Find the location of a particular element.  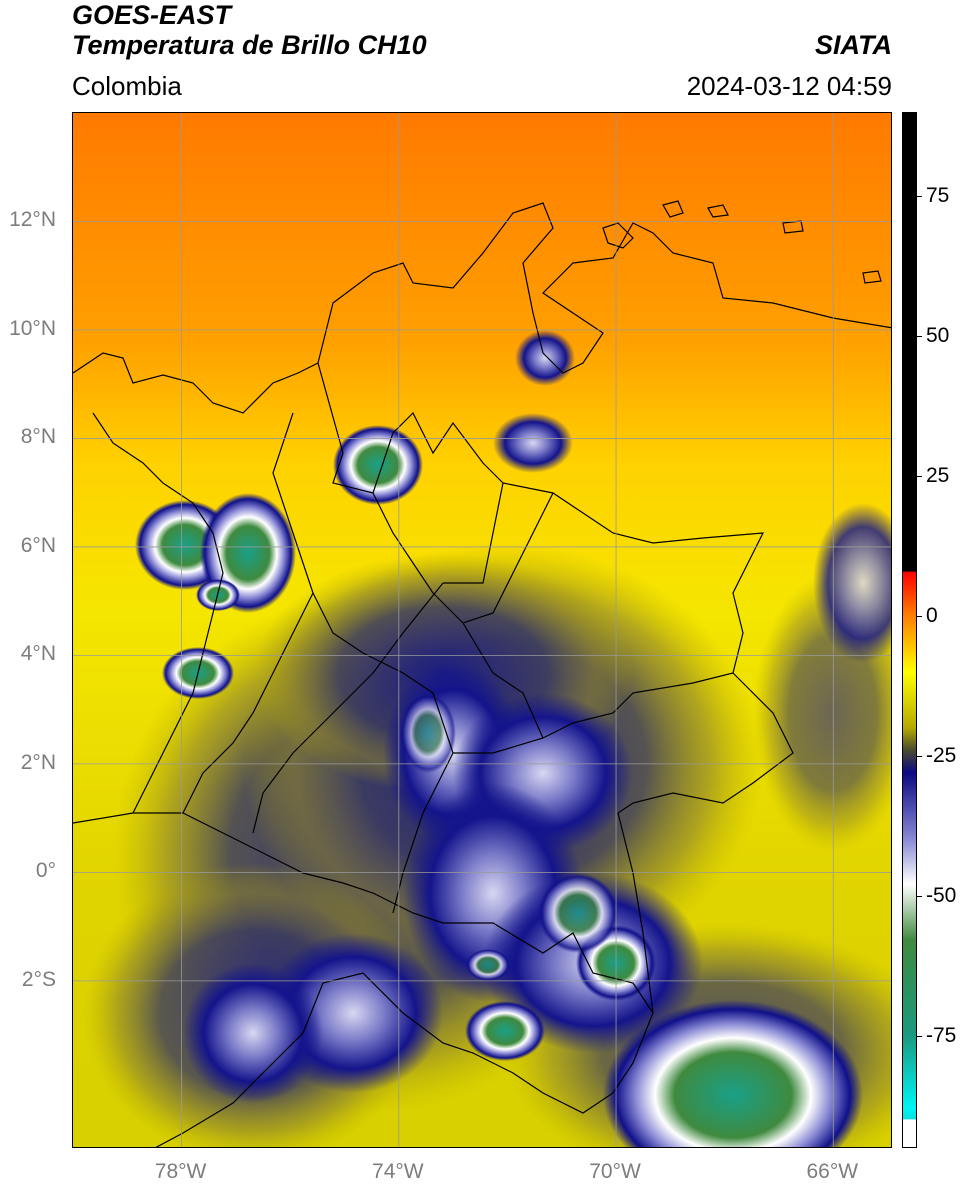

product-title: Temperatura de Brillo CH10 is located at coordinates (249, 45).